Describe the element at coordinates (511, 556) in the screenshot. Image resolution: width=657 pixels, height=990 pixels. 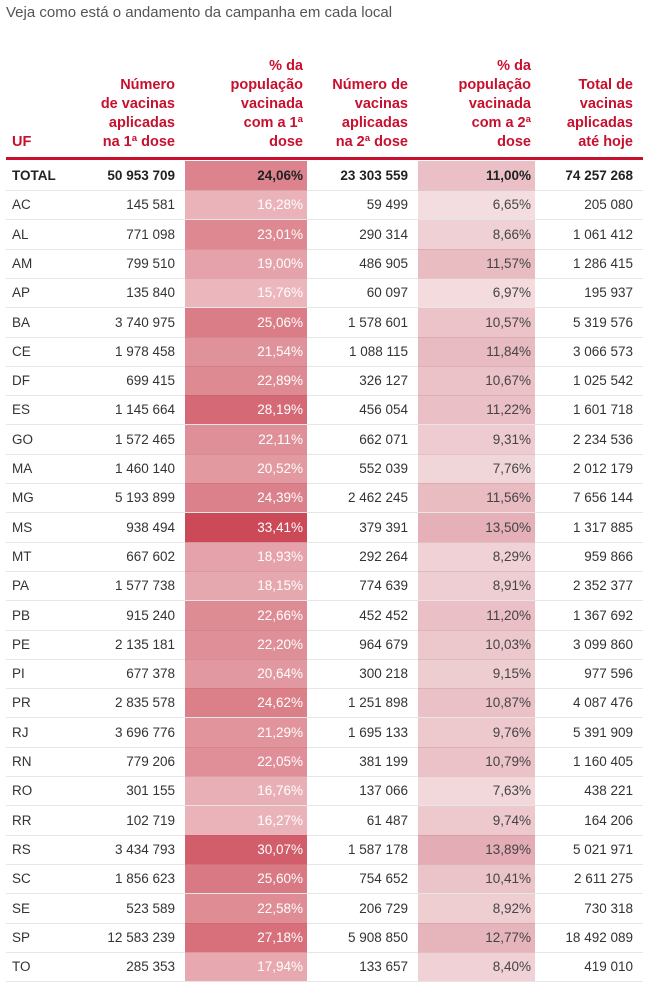
I see `cell-pct2: 8,29%` at that location.